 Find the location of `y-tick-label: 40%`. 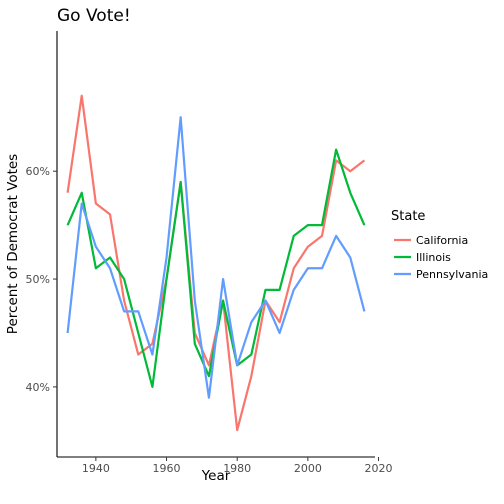

y-tick-label: 40% is located at coordinates (38, 387).